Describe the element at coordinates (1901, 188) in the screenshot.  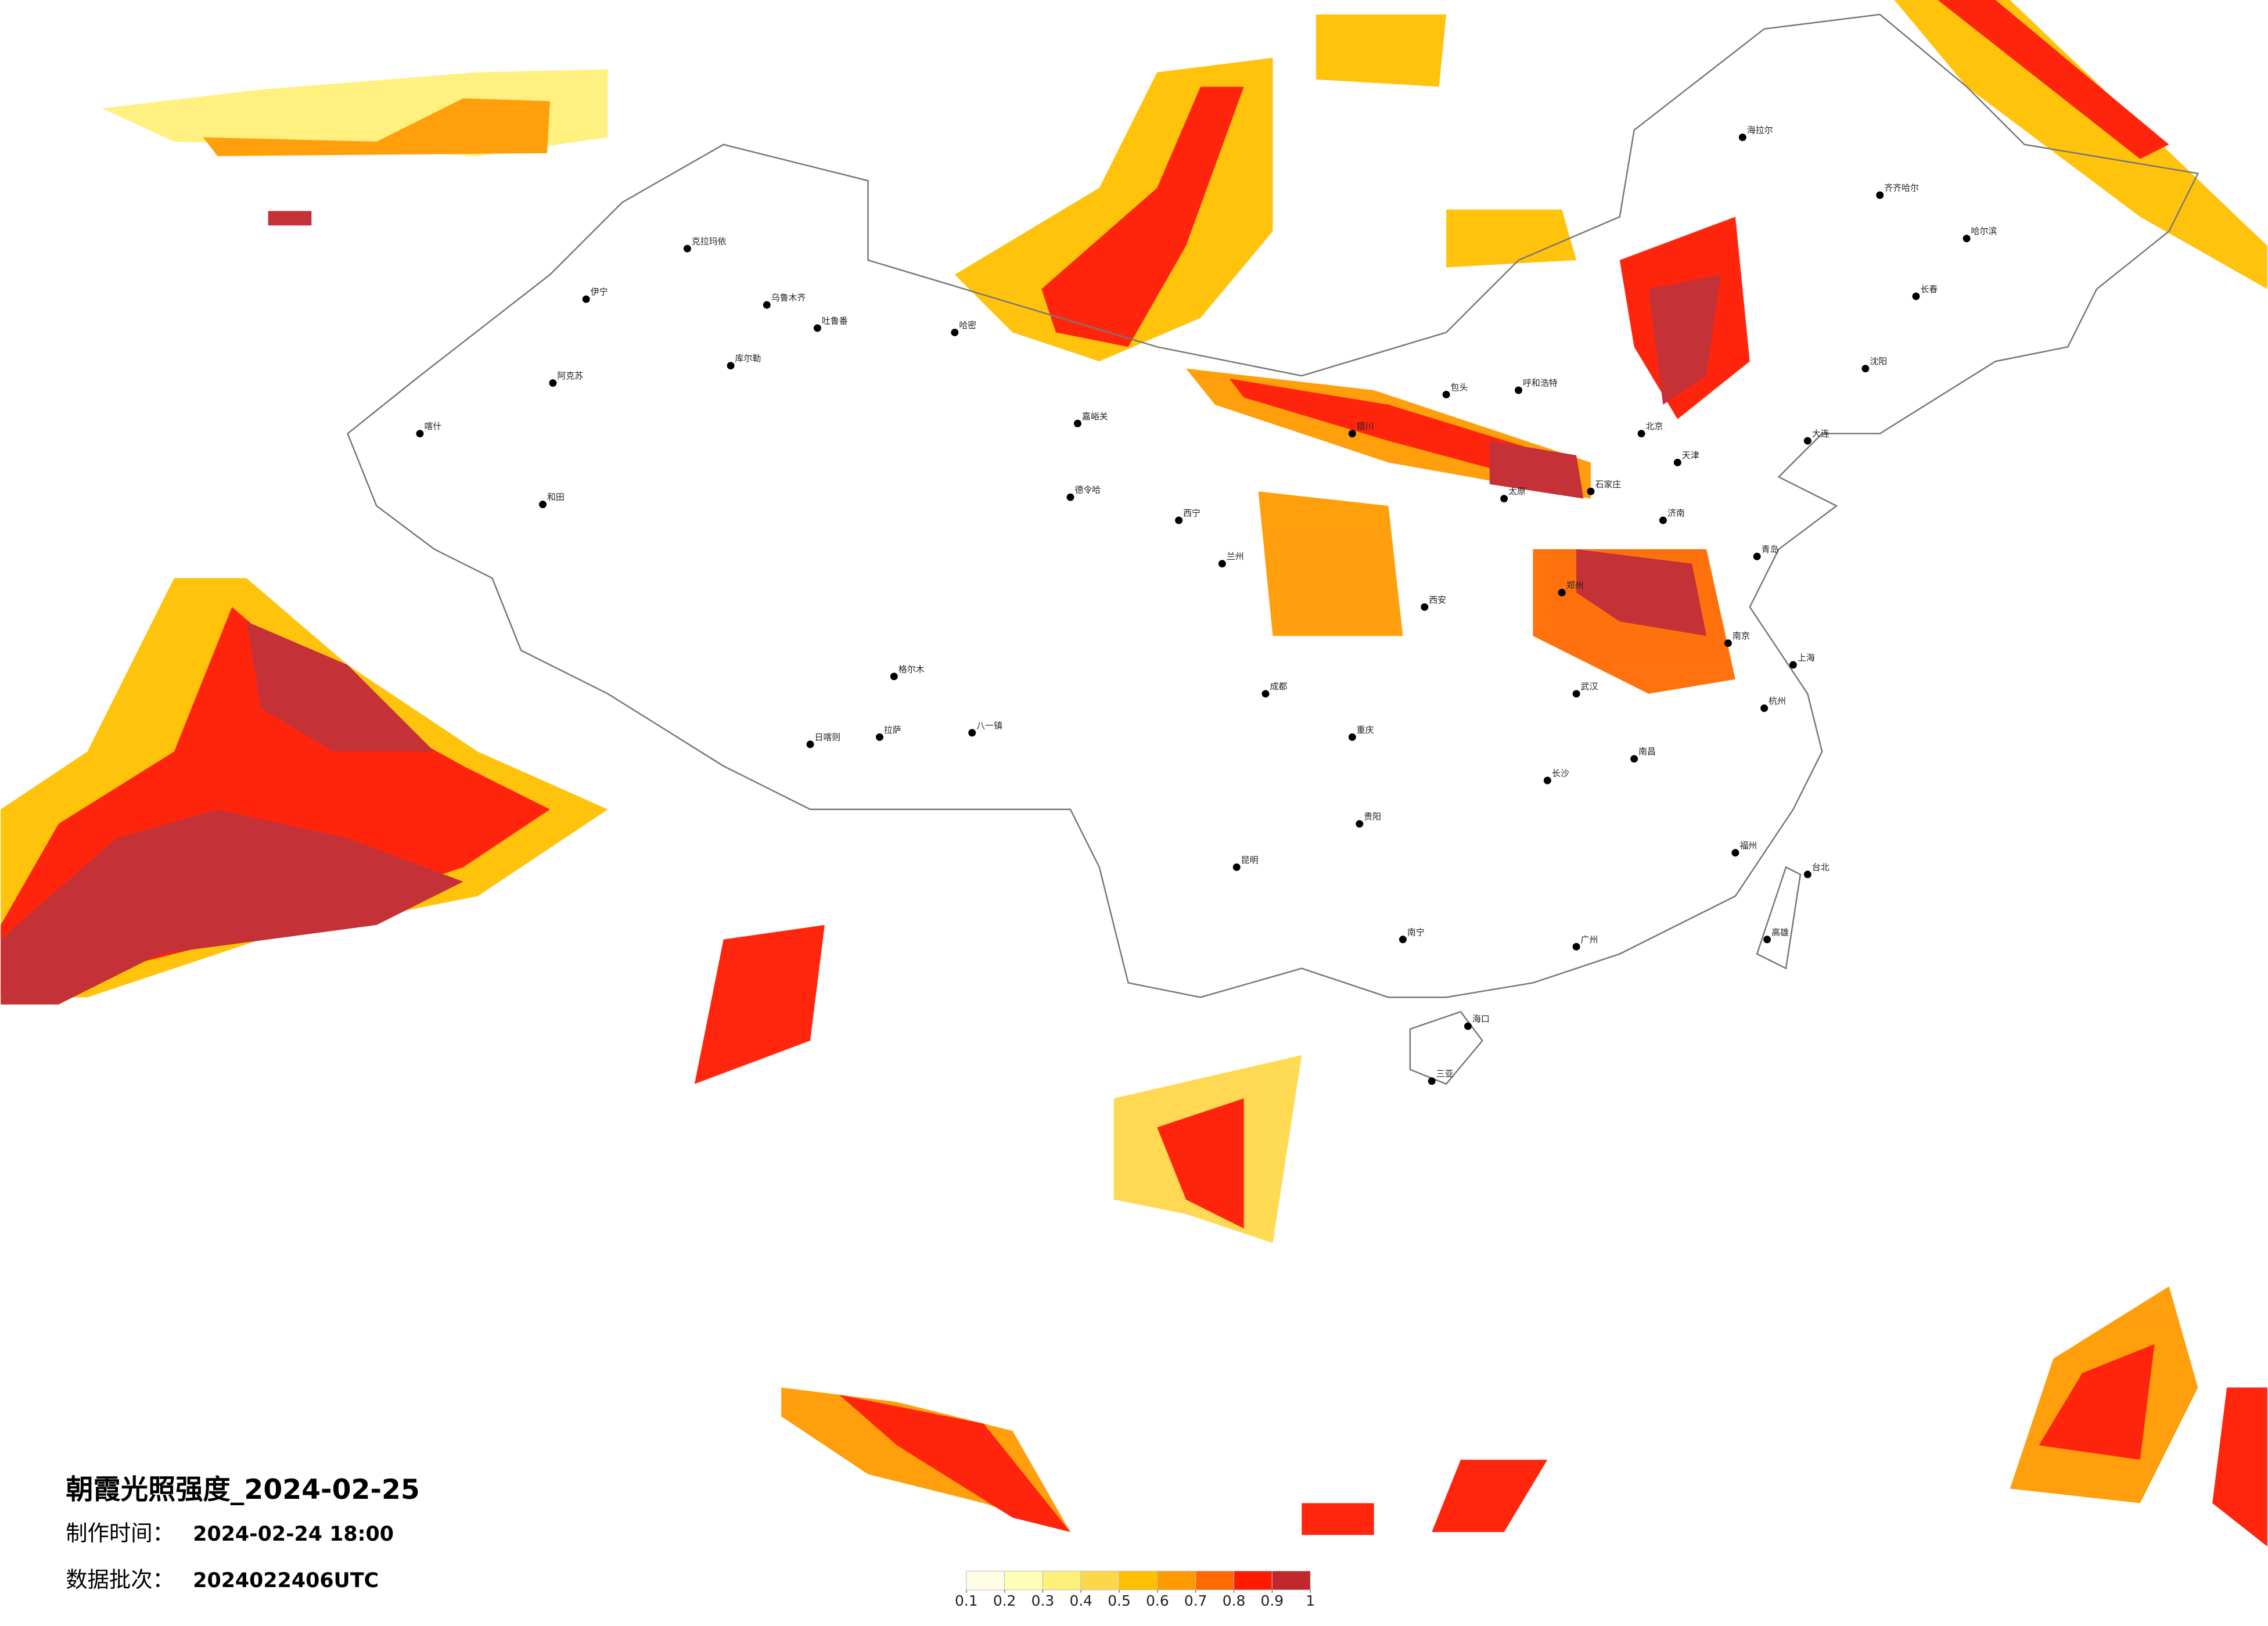
I see `city-label: 齐齐哈尔` at that location.